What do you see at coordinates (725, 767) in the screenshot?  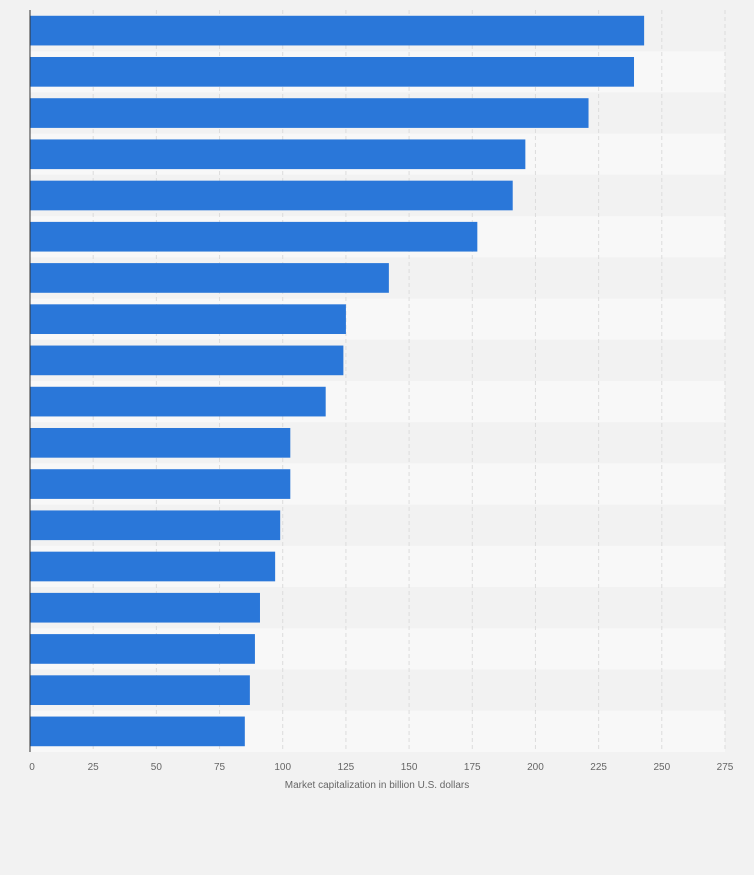 I see `x-tick-label: 275` at bounding box center [725, 767].